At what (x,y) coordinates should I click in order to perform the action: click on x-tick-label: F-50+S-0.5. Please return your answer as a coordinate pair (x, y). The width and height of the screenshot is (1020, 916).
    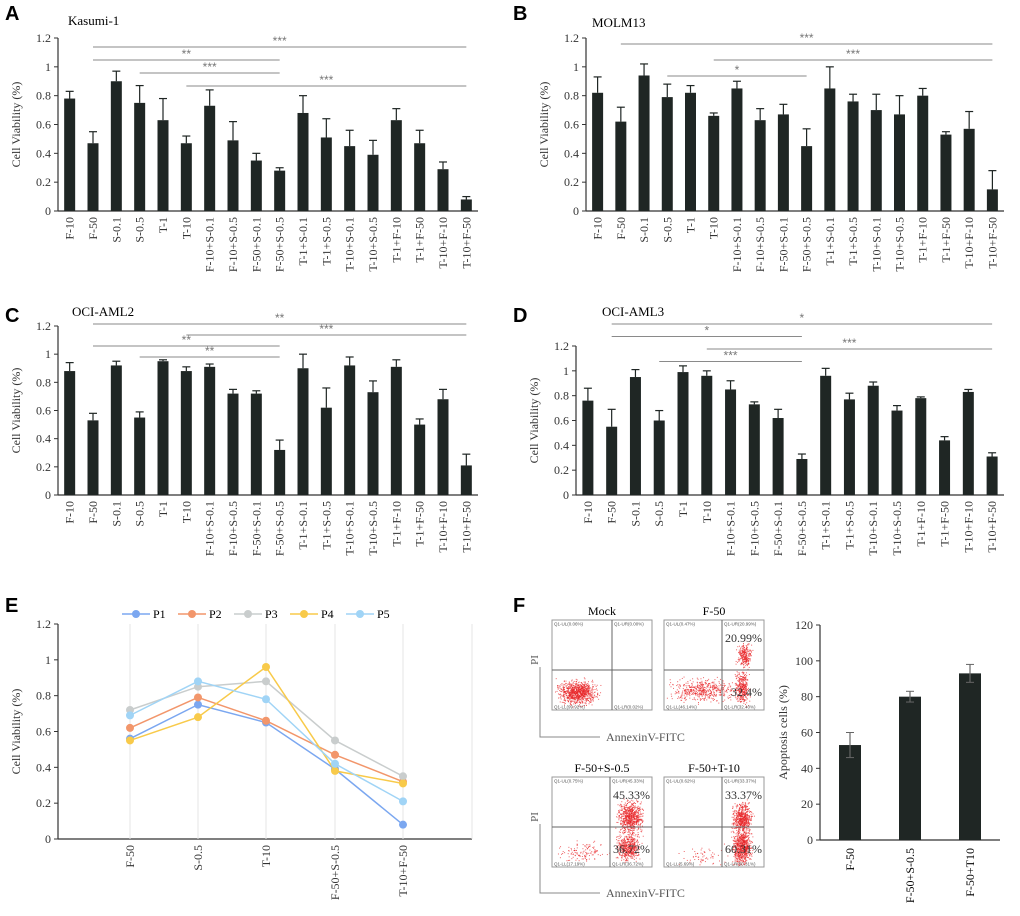
    Looking at the image, I should click on (802, 528).